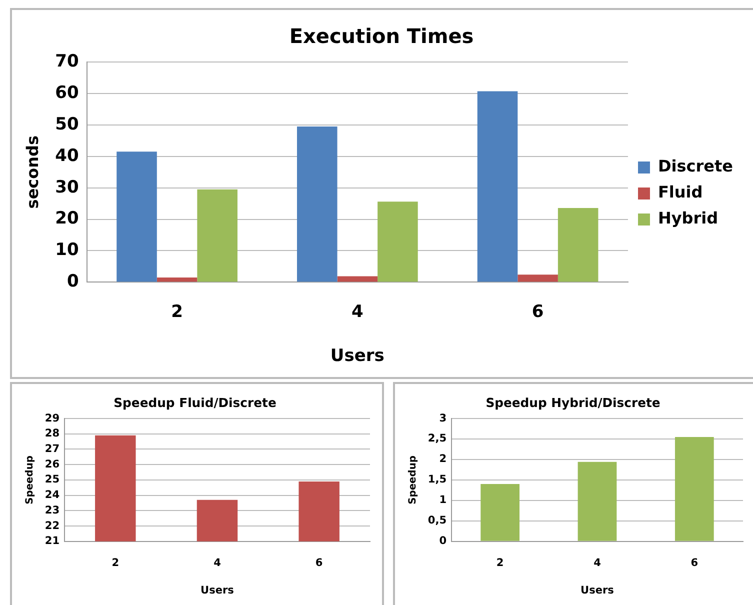 The height and width of the screenshot is (605, 753). I want to click on legend-label: Fluid, so click(680, 192).